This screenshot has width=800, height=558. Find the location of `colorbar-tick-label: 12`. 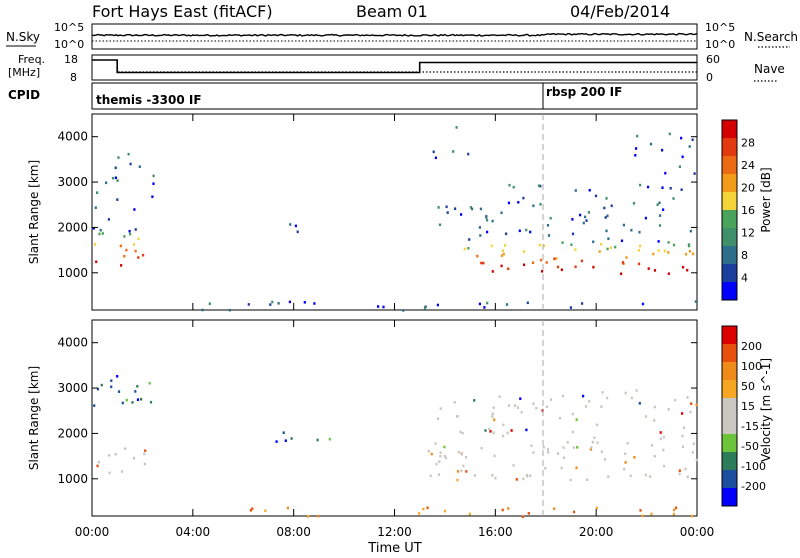

colorbar-tick-label: 12 is located at coordinates (748, 233).